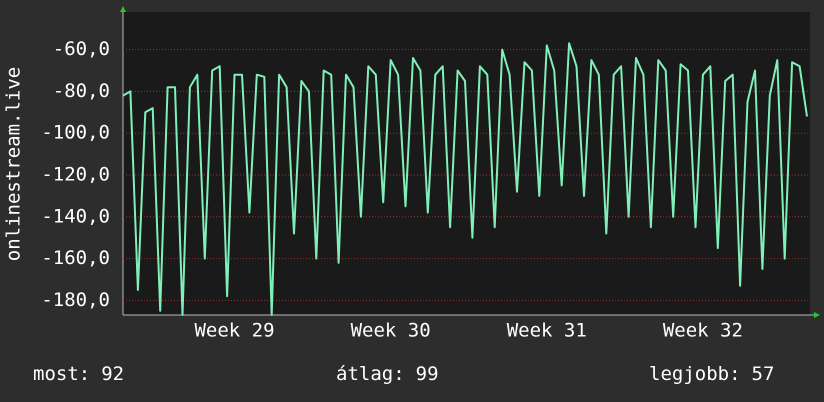  Describe the element at coordinates (427, 374) in the screenshot. I see `stat-value: 99` at that location.